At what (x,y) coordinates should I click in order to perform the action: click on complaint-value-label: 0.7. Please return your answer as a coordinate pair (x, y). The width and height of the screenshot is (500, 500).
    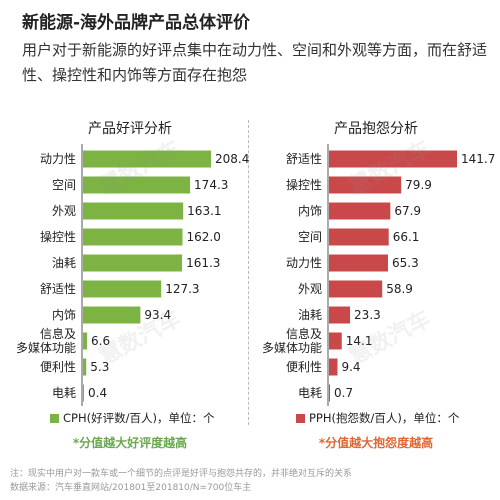
    Looking at the image, I should click on (343, 393).